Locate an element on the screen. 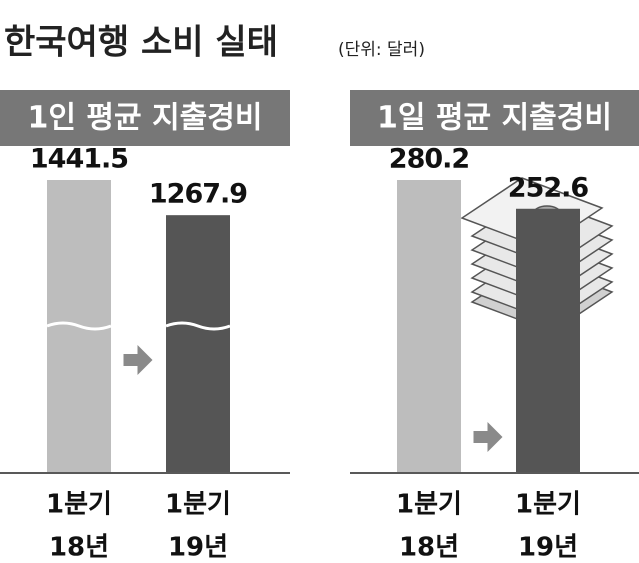  value-label: 1441.5 is located at coordinates (79, 159).